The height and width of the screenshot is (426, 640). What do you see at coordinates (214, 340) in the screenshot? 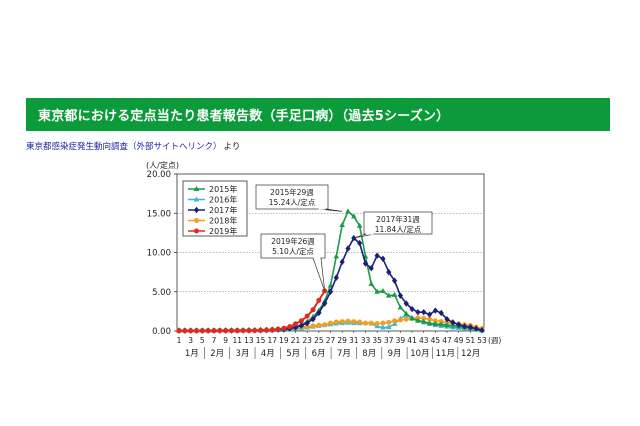
I see `x-tick-label: 7` at bounding box center [214, 340].